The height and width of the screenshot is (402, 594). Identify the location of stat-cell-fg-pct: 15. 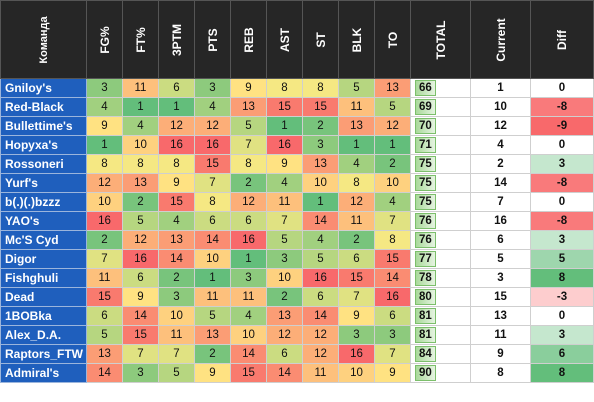
(104, 297).